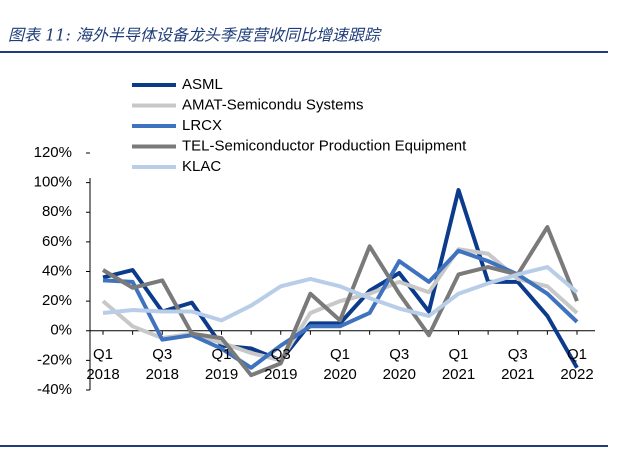 This screenshot has width=640, height=455. I want to click on legend-label: KLAC, so click(201, 166).